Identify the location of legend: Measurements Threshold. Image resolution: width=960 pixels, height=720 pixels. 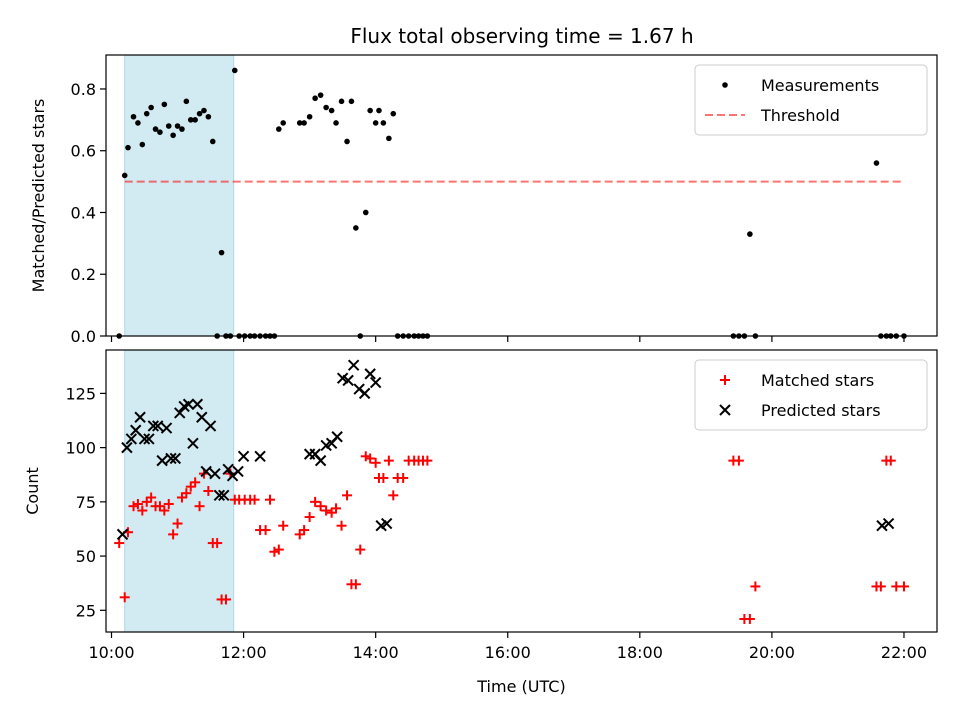
(811, 100).